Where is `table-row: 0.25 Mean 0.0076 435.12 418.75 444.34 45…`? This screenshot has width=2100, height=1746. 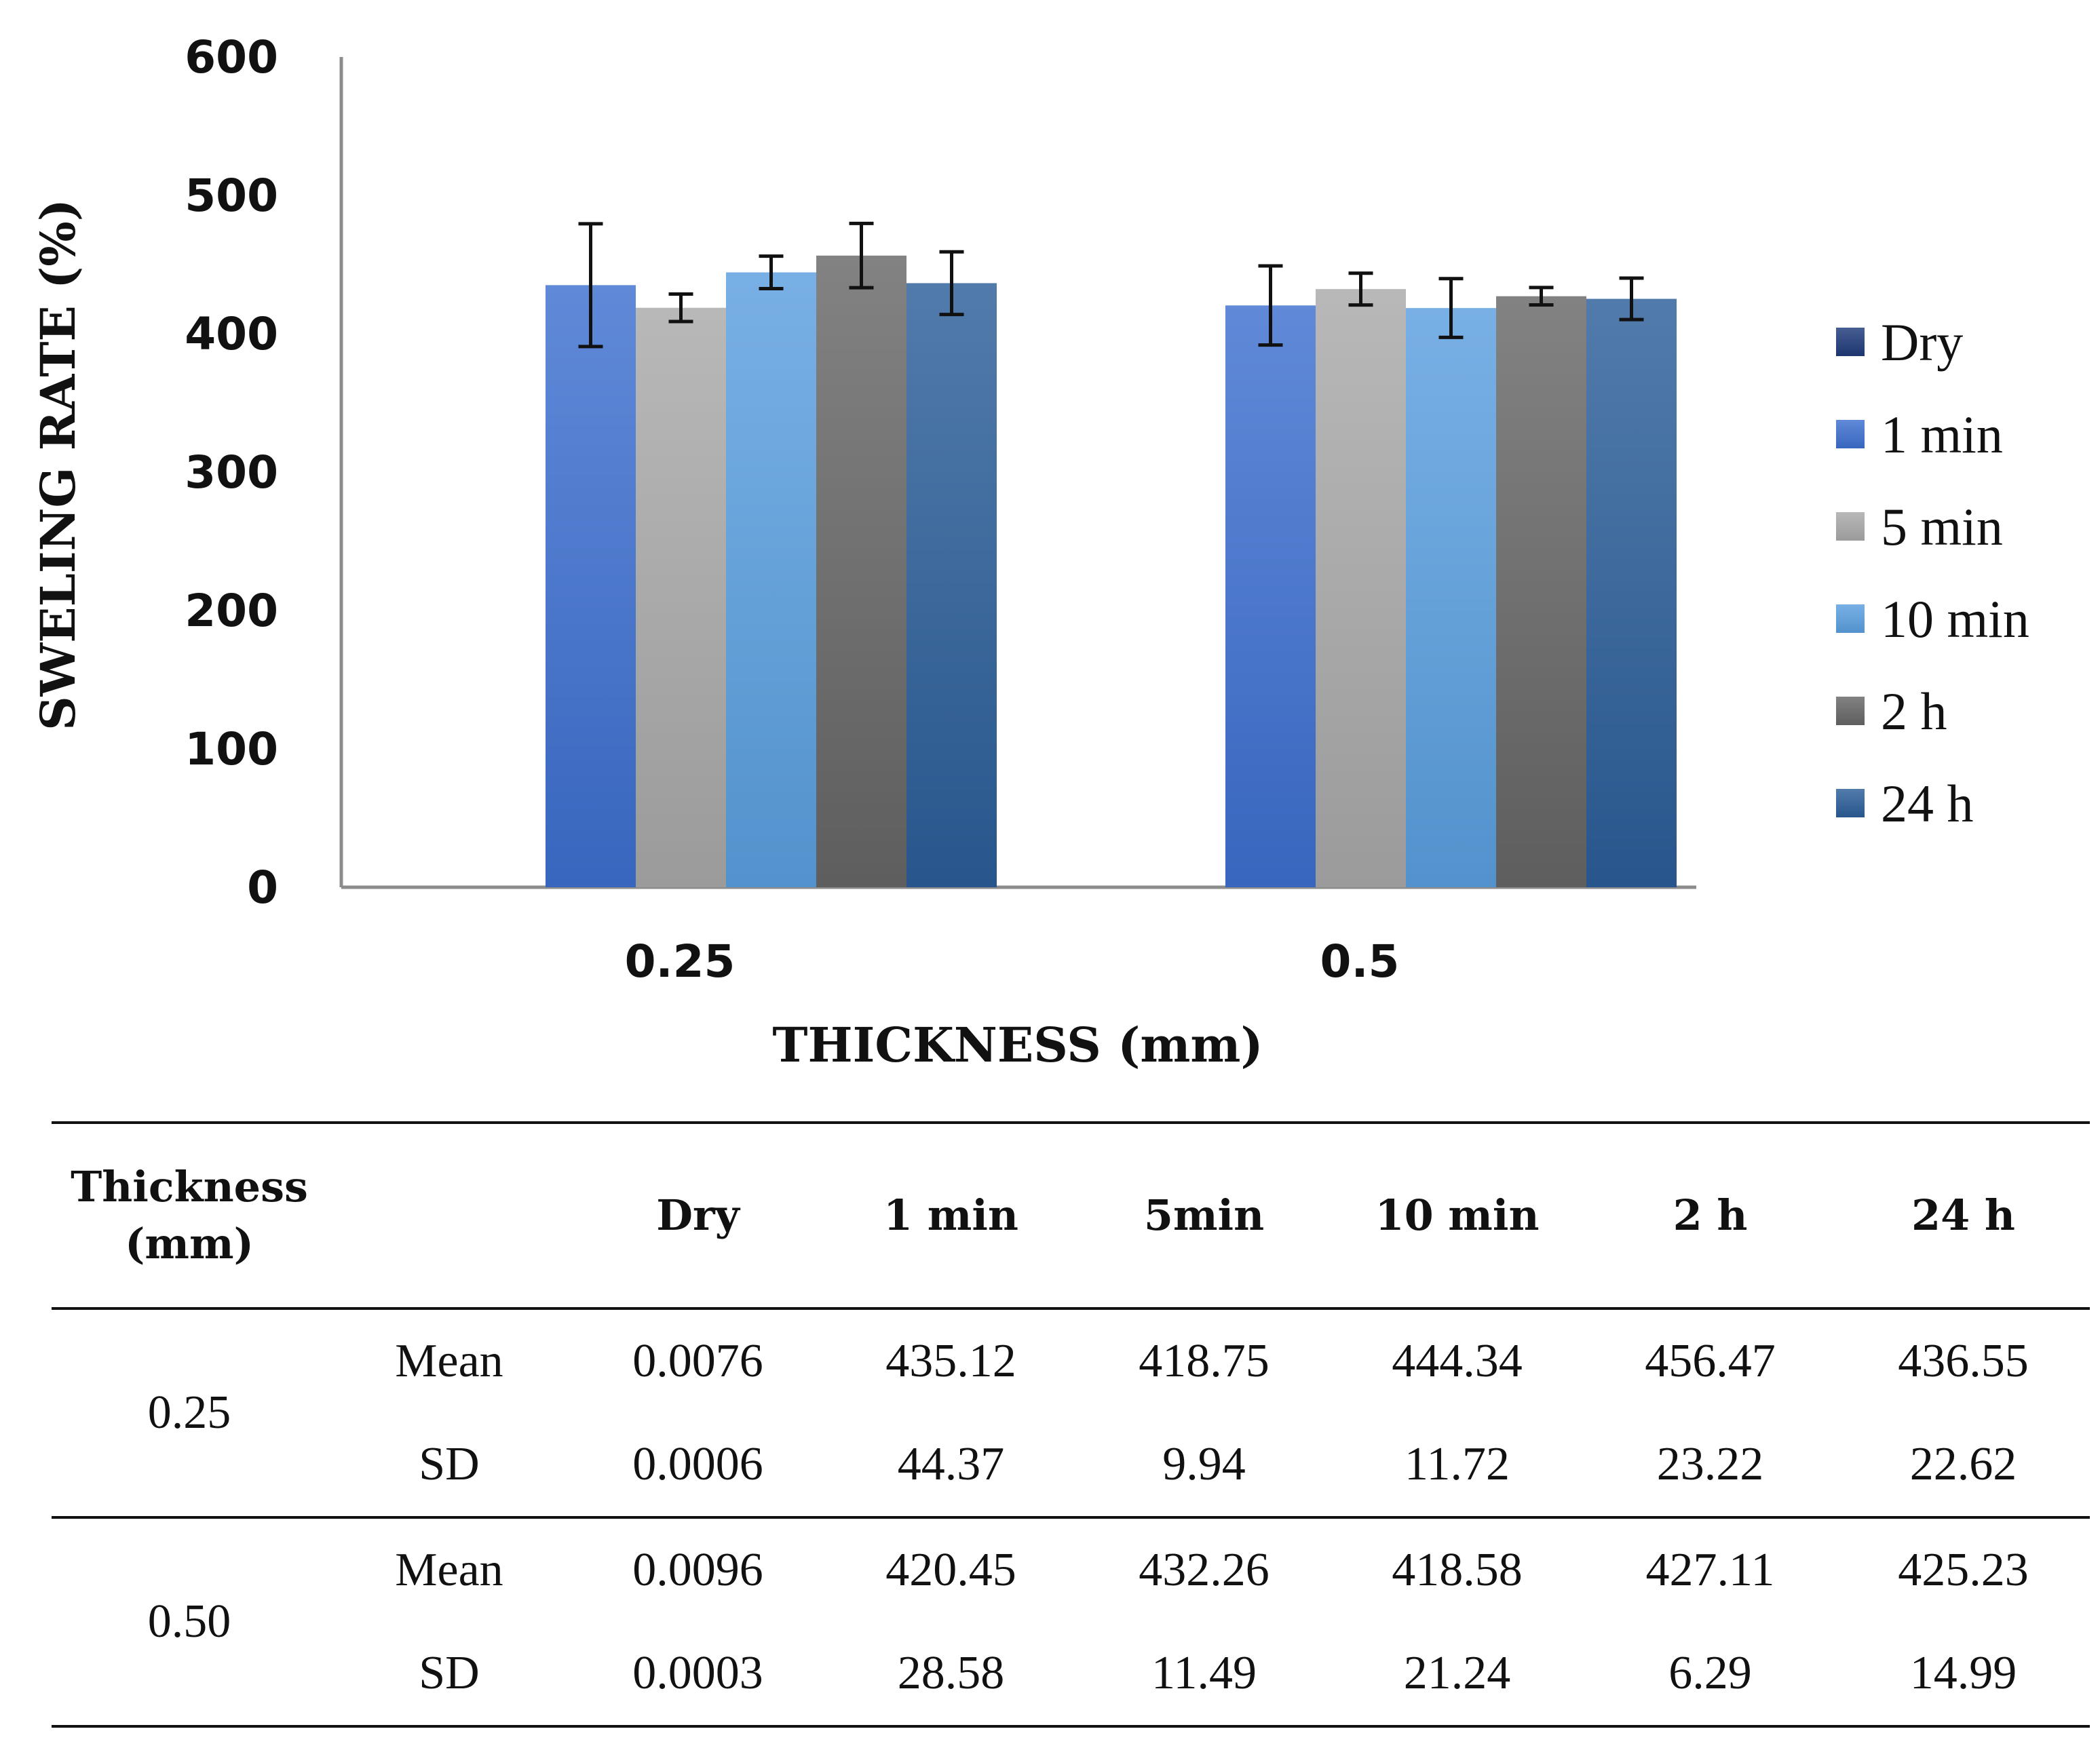 table-row: 0.25 Mean 0.0076 435.12 418.75 444.34 45… is located at coordinates (1071, 1373).